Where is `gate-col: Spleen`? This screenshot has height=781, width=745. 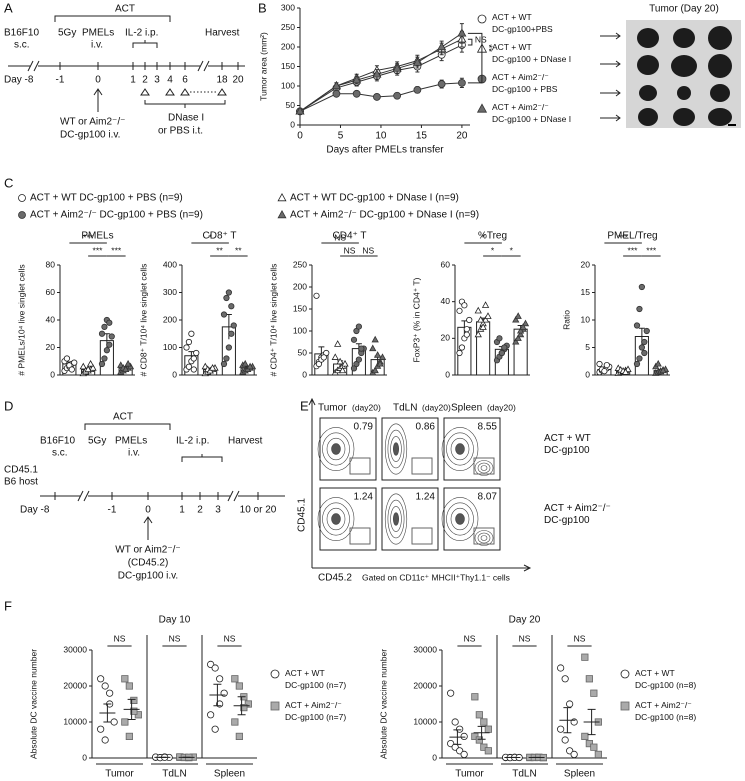
gate-col: Spleen is located at coordinates (466, 408).